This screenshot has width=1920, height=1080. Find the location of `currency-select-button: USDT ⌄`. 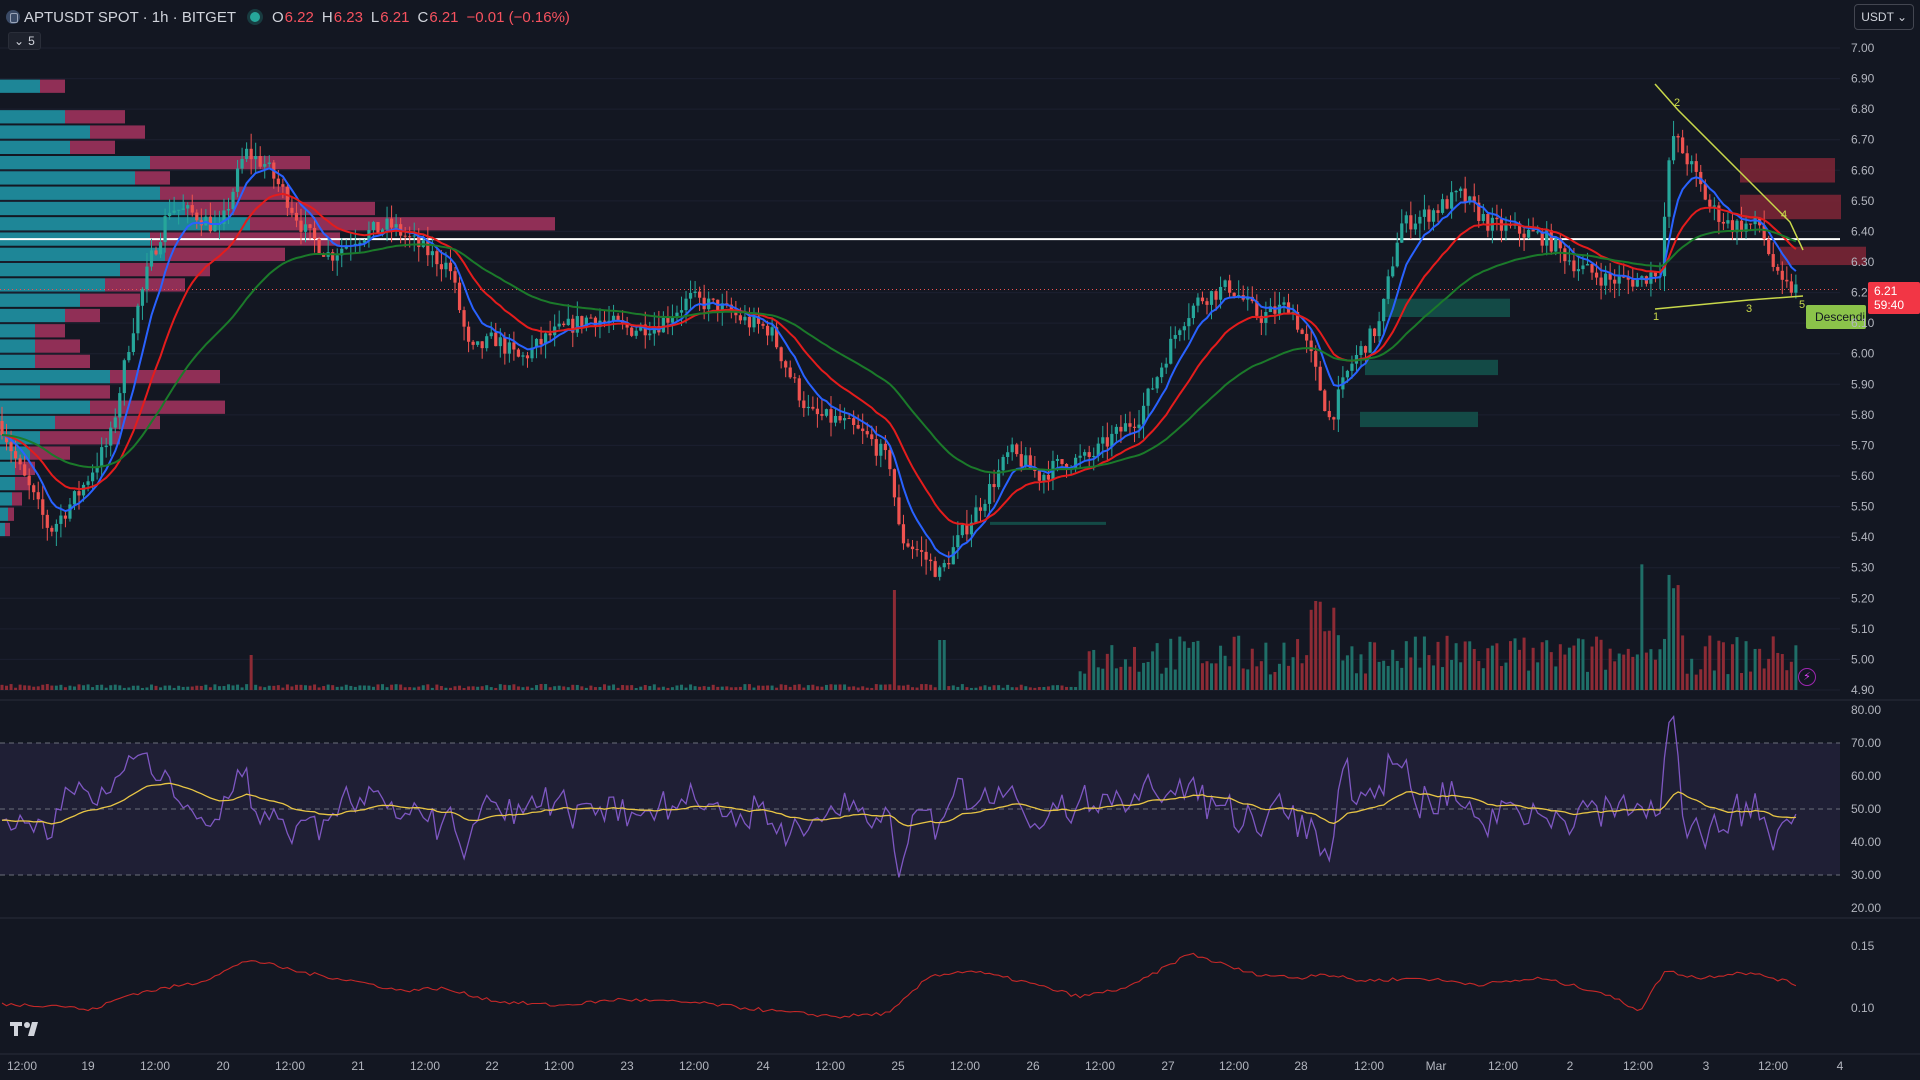

currency-select-button: USDT ⌄ is located at coordinates (1884, 17).